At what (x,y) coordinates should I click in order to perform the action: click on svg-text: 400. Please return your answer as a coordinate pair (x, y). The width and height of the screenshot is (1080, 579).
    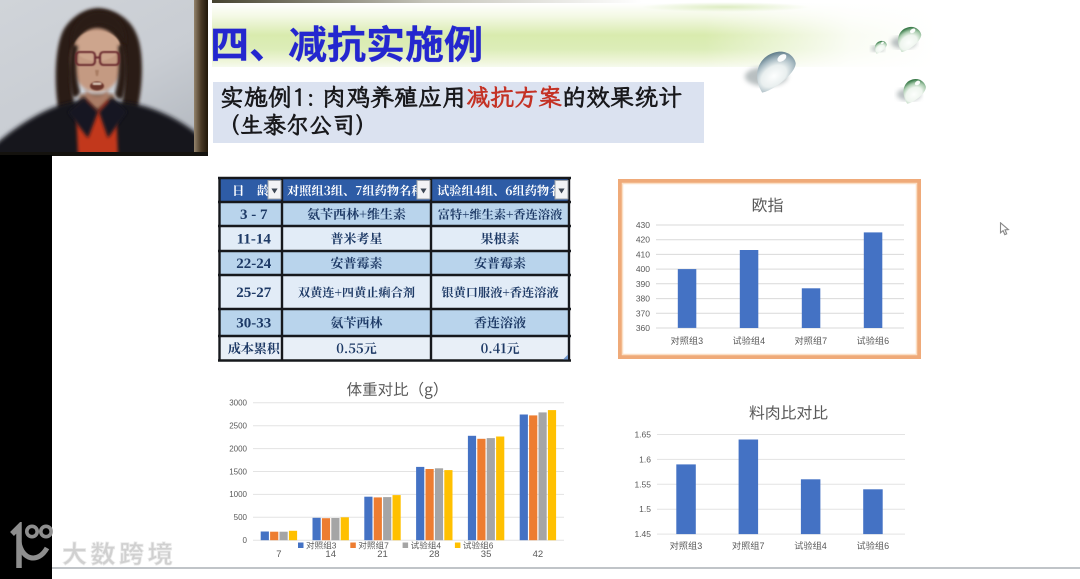
    Looking at the image, I should click on (643, 269).